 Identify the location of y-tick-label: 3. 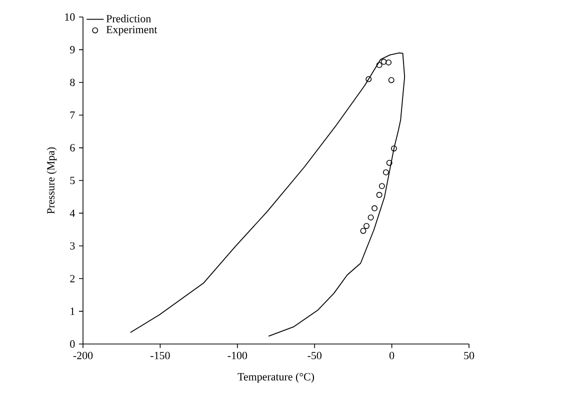
(72, 246).